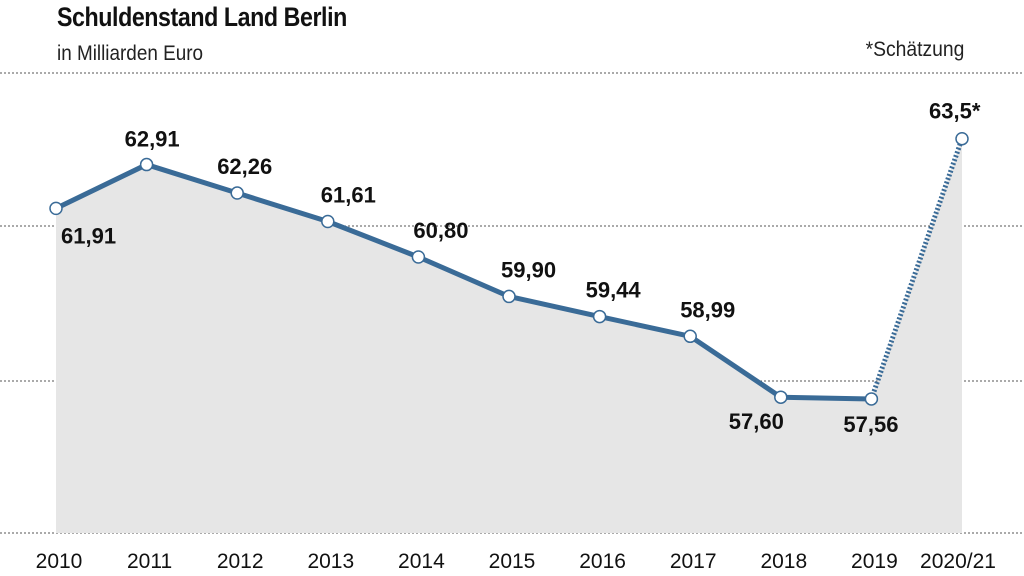 The height and width of the screenshot is (576, 1024). Describe the element at coordinates (88, 235) in the screenshot. I see `data-label: 61,91` at that location.